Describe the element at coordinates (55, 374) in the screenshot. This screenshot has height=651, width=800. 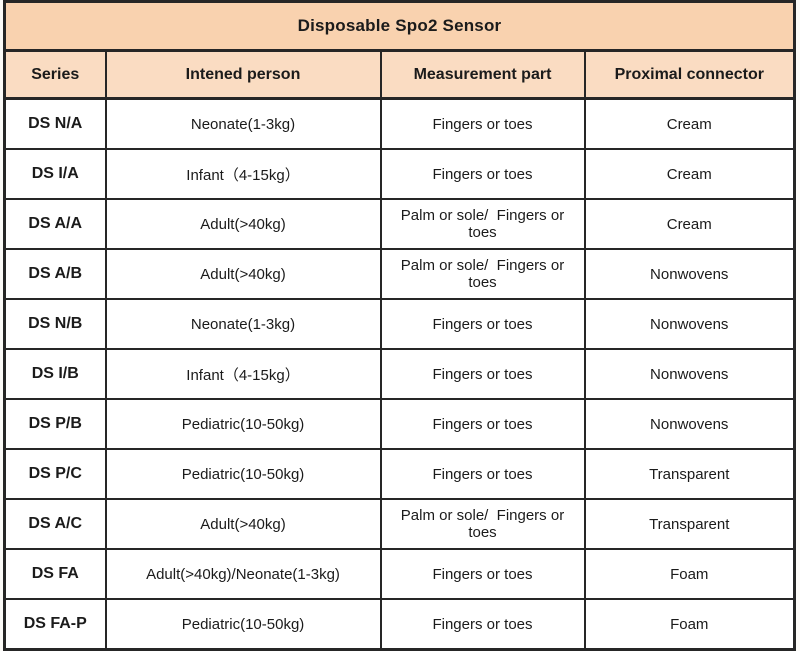
I see `series-cell: DS I/B` at that location.